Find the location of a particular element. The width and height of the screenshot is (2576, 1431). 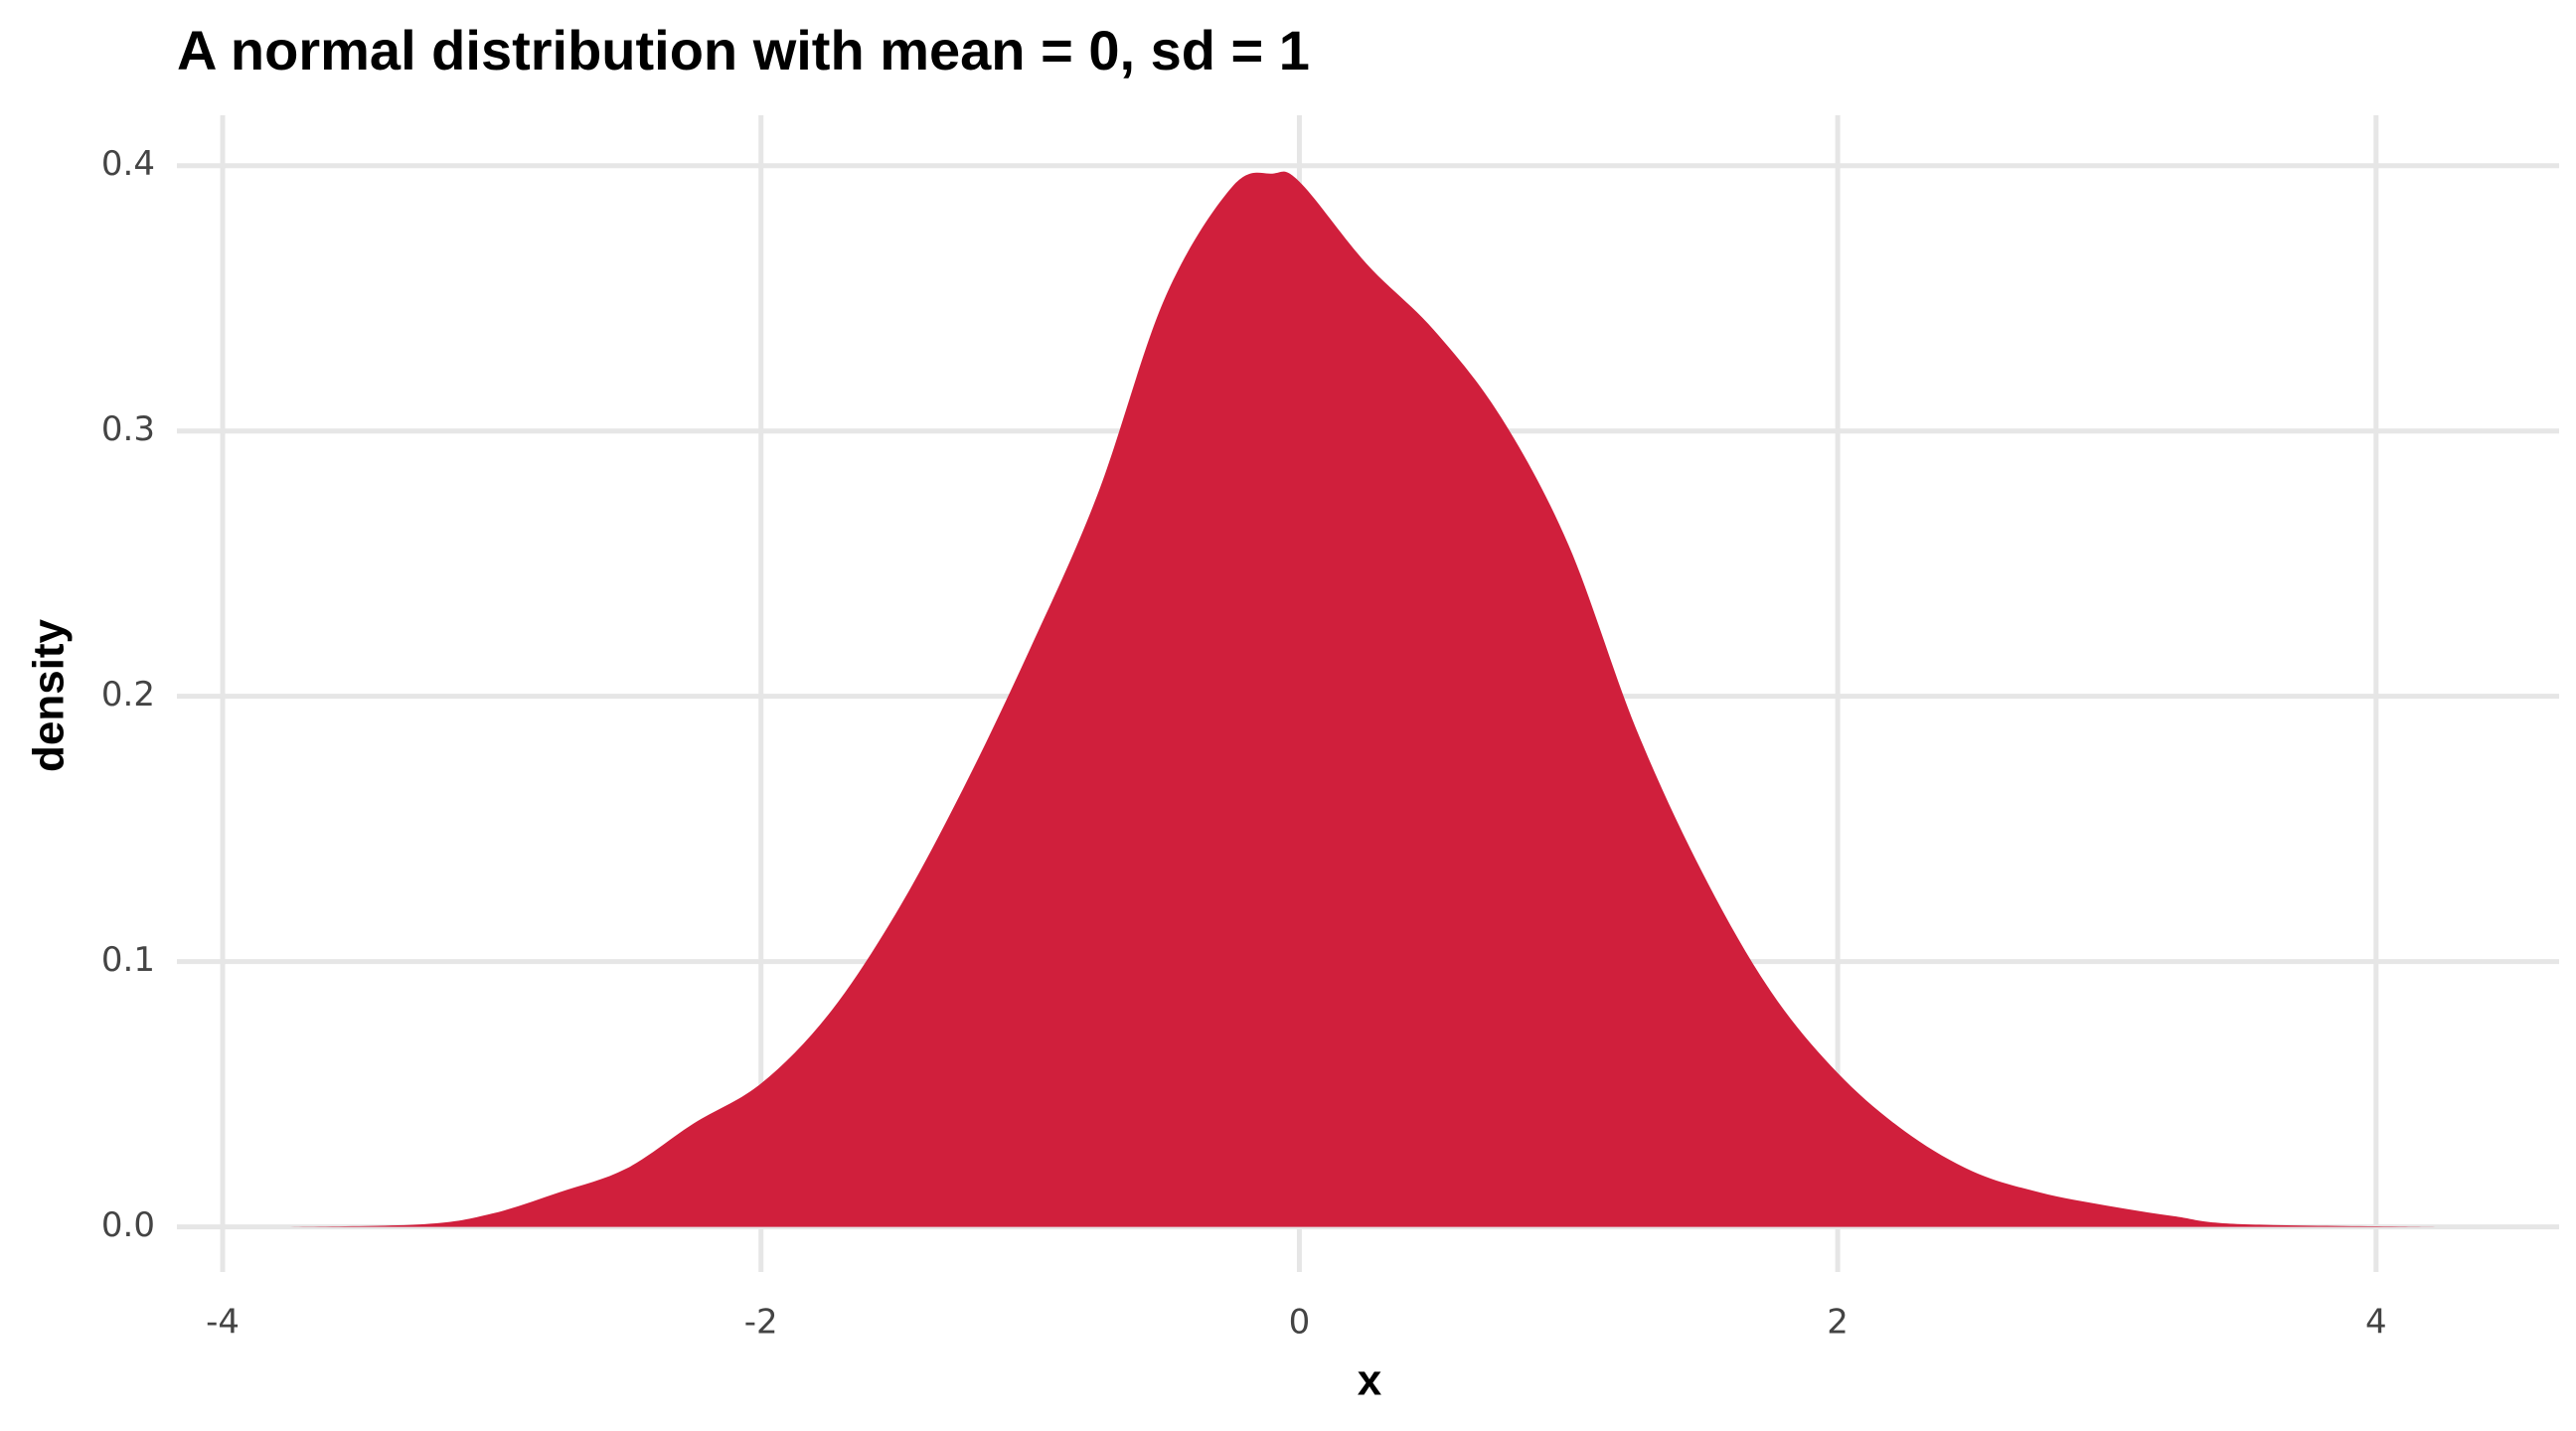

y-tick-label: 0.2 is located at coordinates (128, 695).